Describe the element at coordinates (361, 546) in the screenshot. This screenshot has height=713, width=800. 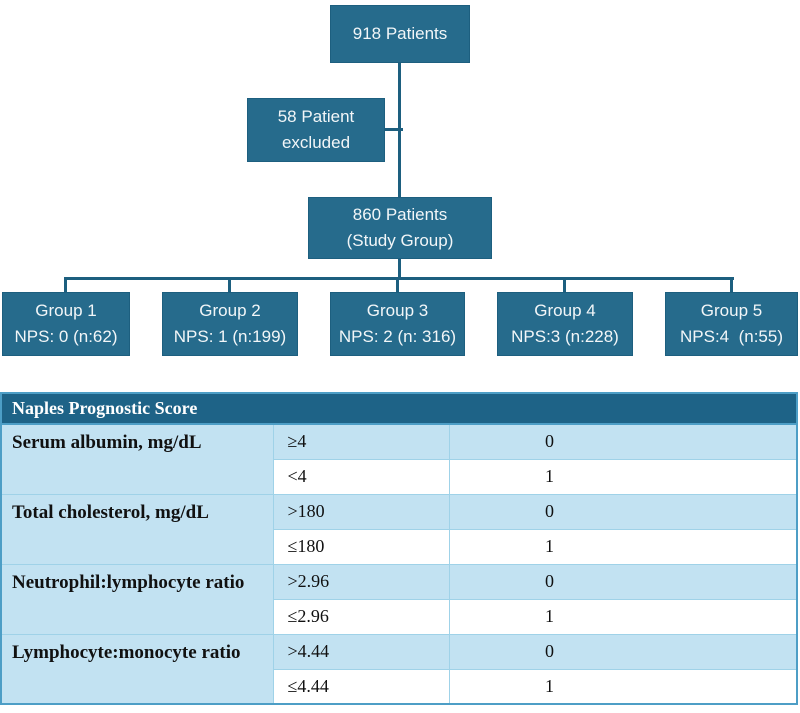
I see `threshold-cell: ≤180` at that location.